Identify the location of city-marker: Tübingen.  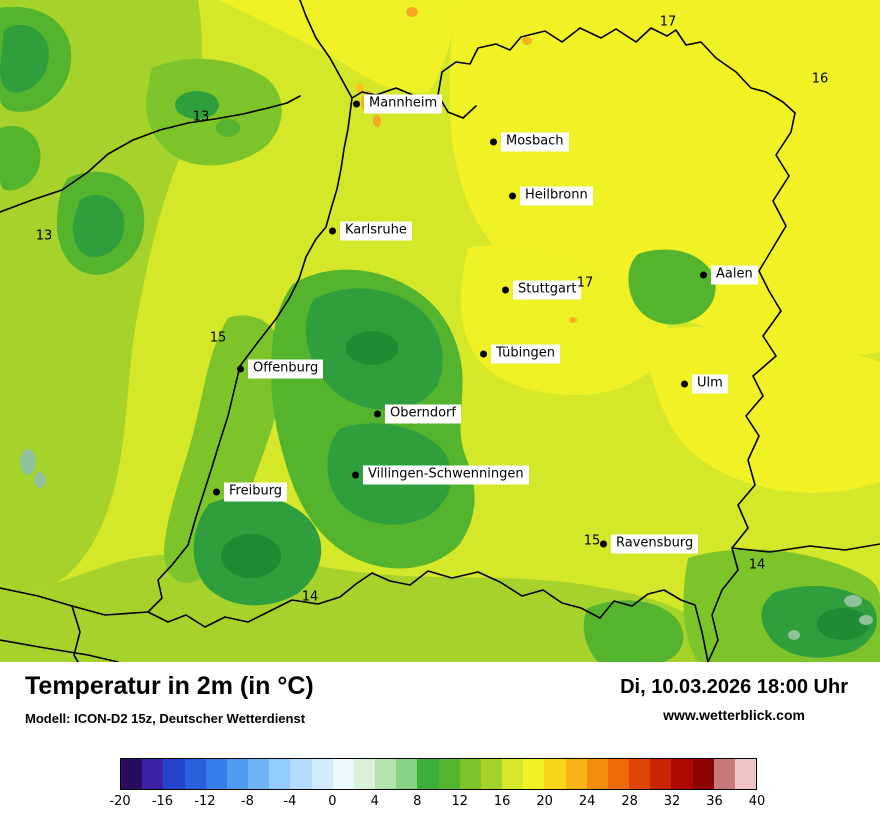
(520, 354).